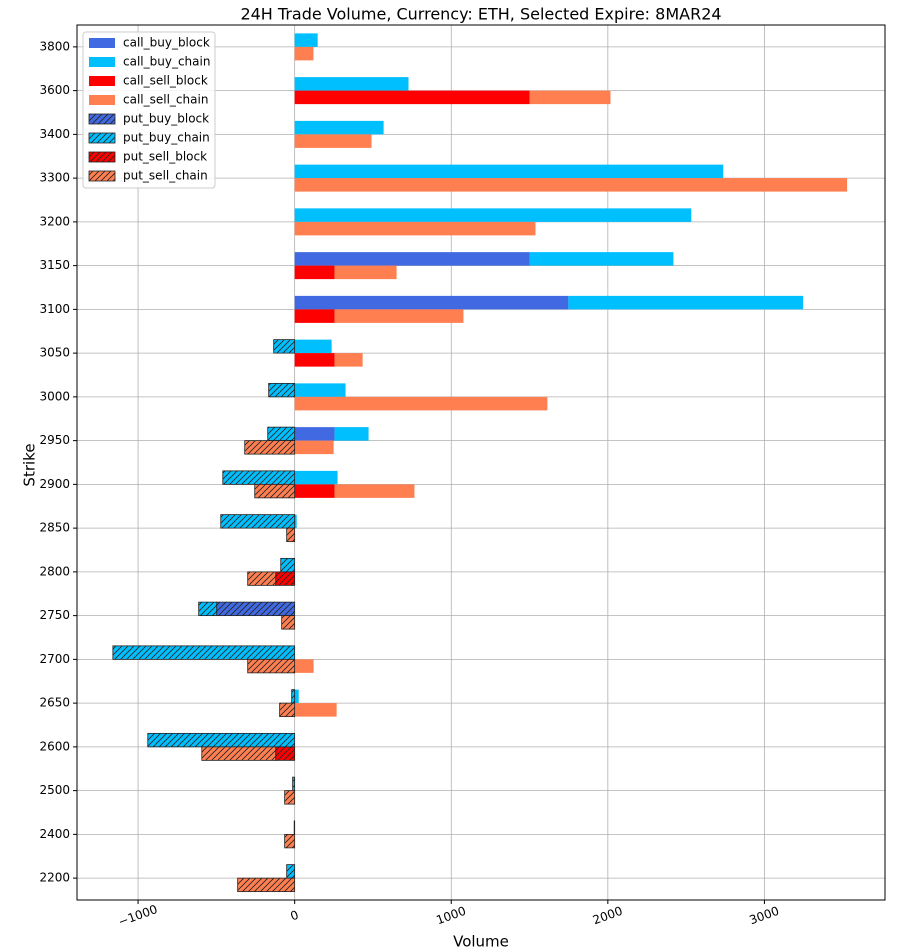  What do you see at coordinates (54, 178) in the screenshot?
I see `y-tick-label: 3300` at bounding box center [54, 178].